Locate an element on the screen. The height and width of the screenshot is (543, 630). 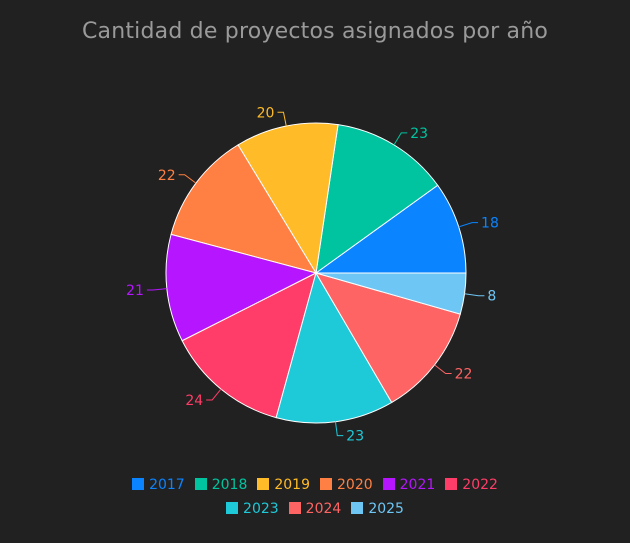
legend-item-2025: 2025 is located at coordinates (377, 509).